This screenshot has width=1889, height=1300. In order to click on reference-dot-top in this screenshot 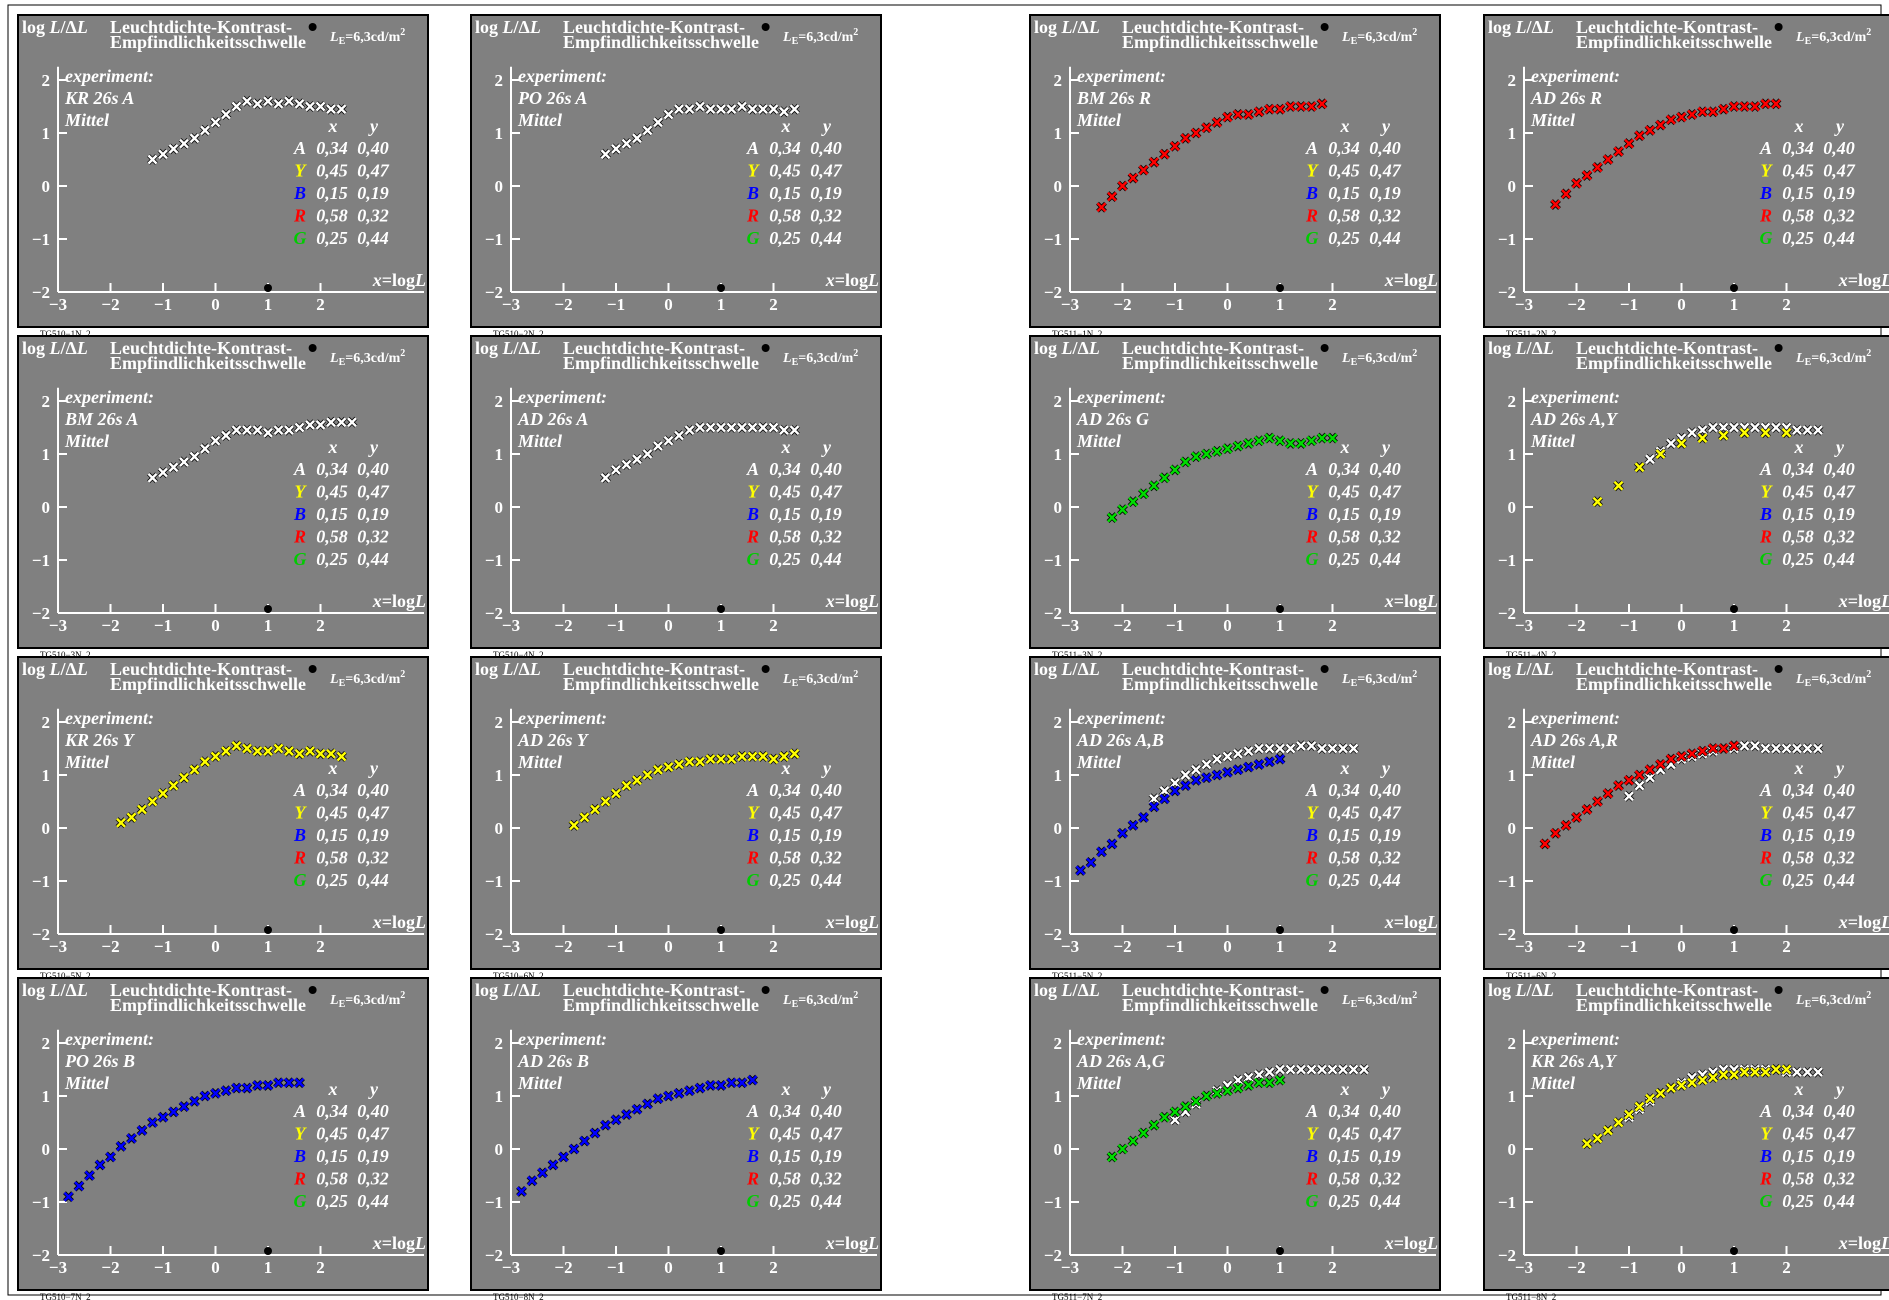, I will do `click(765, 669)`.